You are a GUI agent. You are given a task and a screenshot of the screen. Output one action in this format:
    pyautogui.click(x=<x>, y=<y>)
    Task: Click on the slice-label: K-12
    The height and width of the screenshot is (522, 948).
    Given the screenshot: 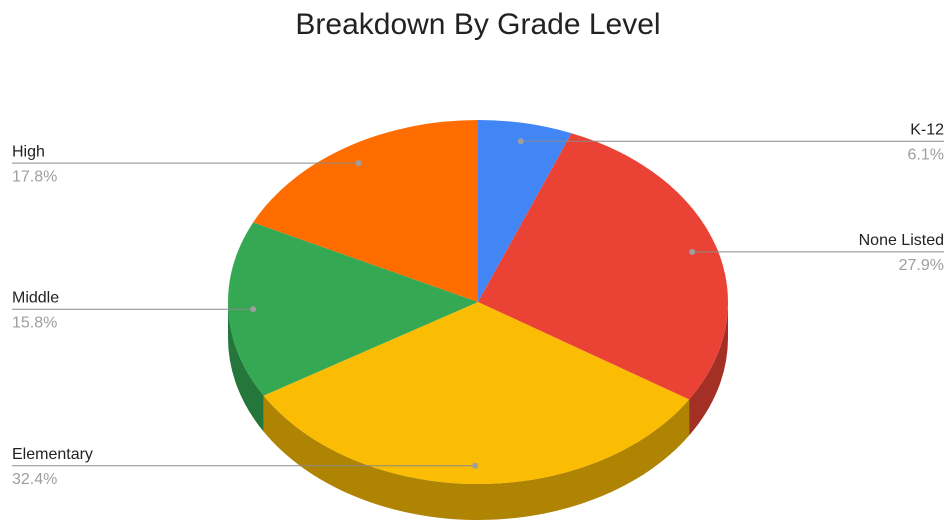 What is the action you would take?
    pyautogui.click(x=927, y=129)
    